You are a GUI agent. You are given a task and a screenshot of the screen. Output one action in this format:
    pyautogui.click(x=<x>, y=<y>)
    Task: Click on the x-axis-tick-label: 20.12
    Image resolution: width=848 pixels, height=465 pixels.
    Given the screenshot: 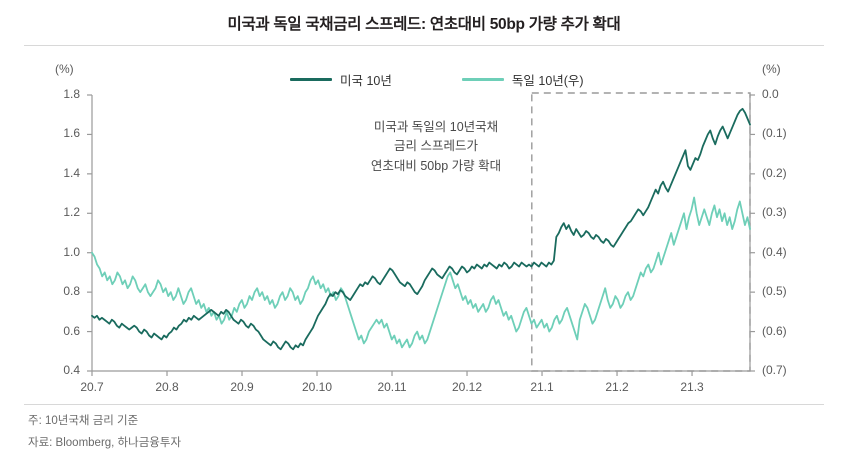 What is the action you would take?
    pyautogui.click(x=467, y=387)
    